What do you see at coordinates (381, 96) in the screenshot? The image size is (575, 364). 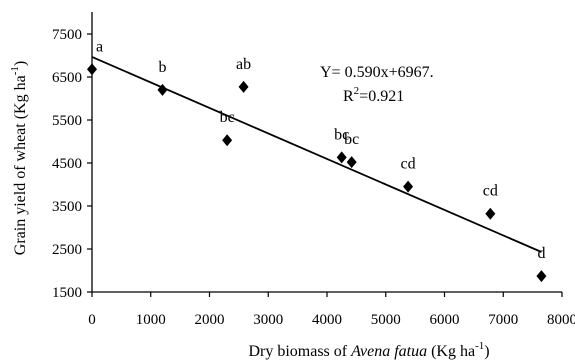 I see `r-squared-value: =0.921` at bounding box center [381, 96].